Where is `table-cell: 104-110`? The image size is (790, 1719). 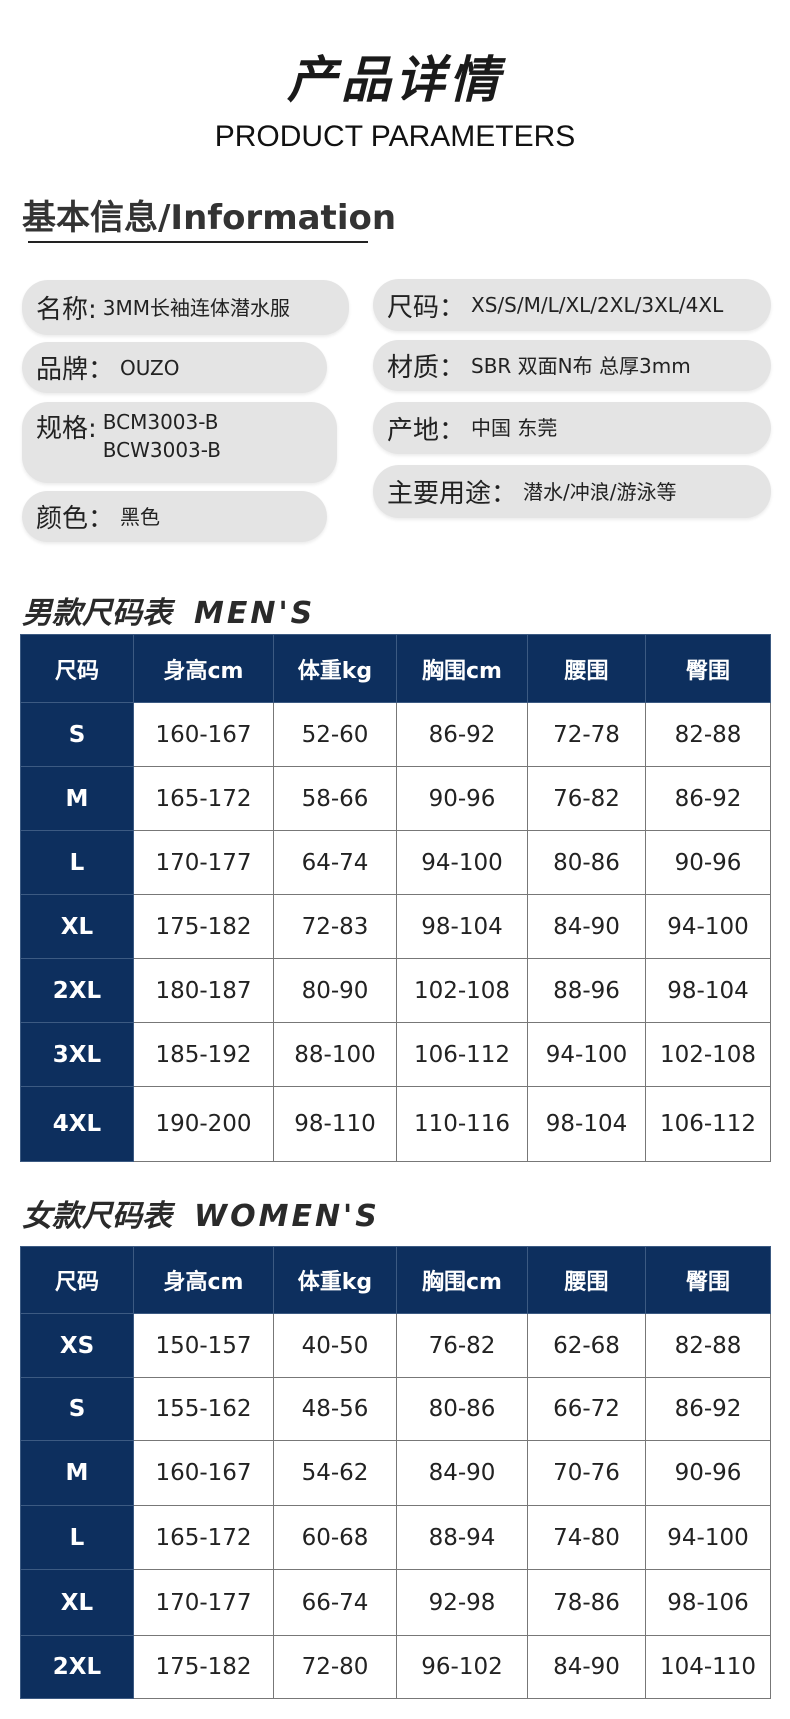 table-cell: 104-110 is located at coordinates (708, 1667).